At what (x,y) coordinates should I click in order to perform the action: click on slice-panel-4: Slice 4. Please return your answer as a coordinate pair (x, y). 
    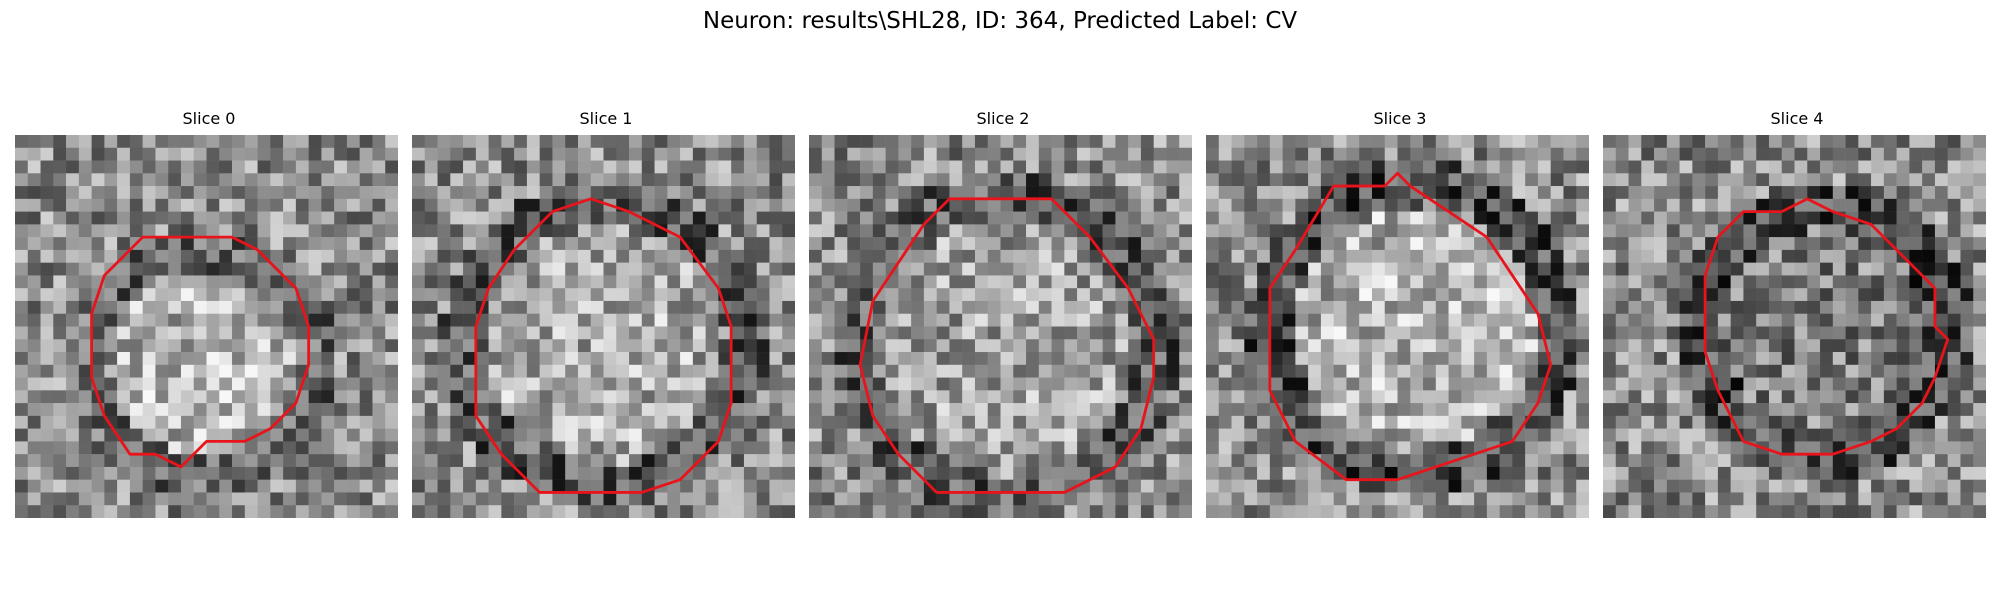
    Looking at the image, I should click on (1797, 312).